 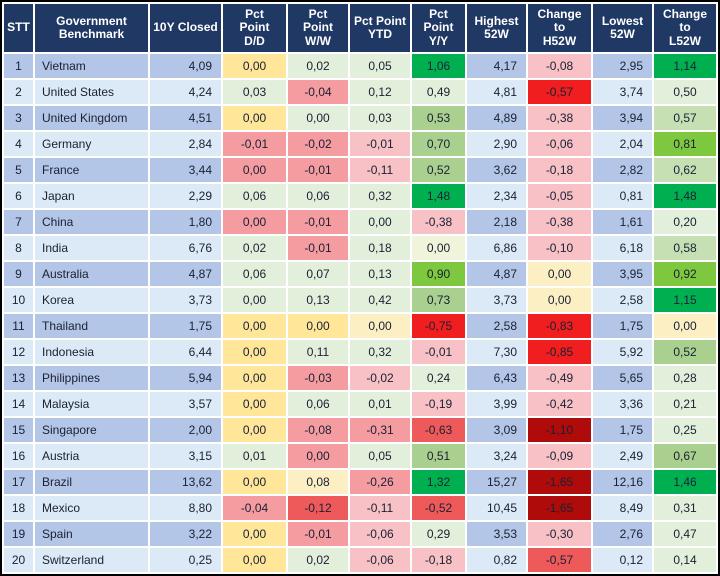 I want to click on cell-change-to-h52w: -0,06, so click(x=559, y=144).